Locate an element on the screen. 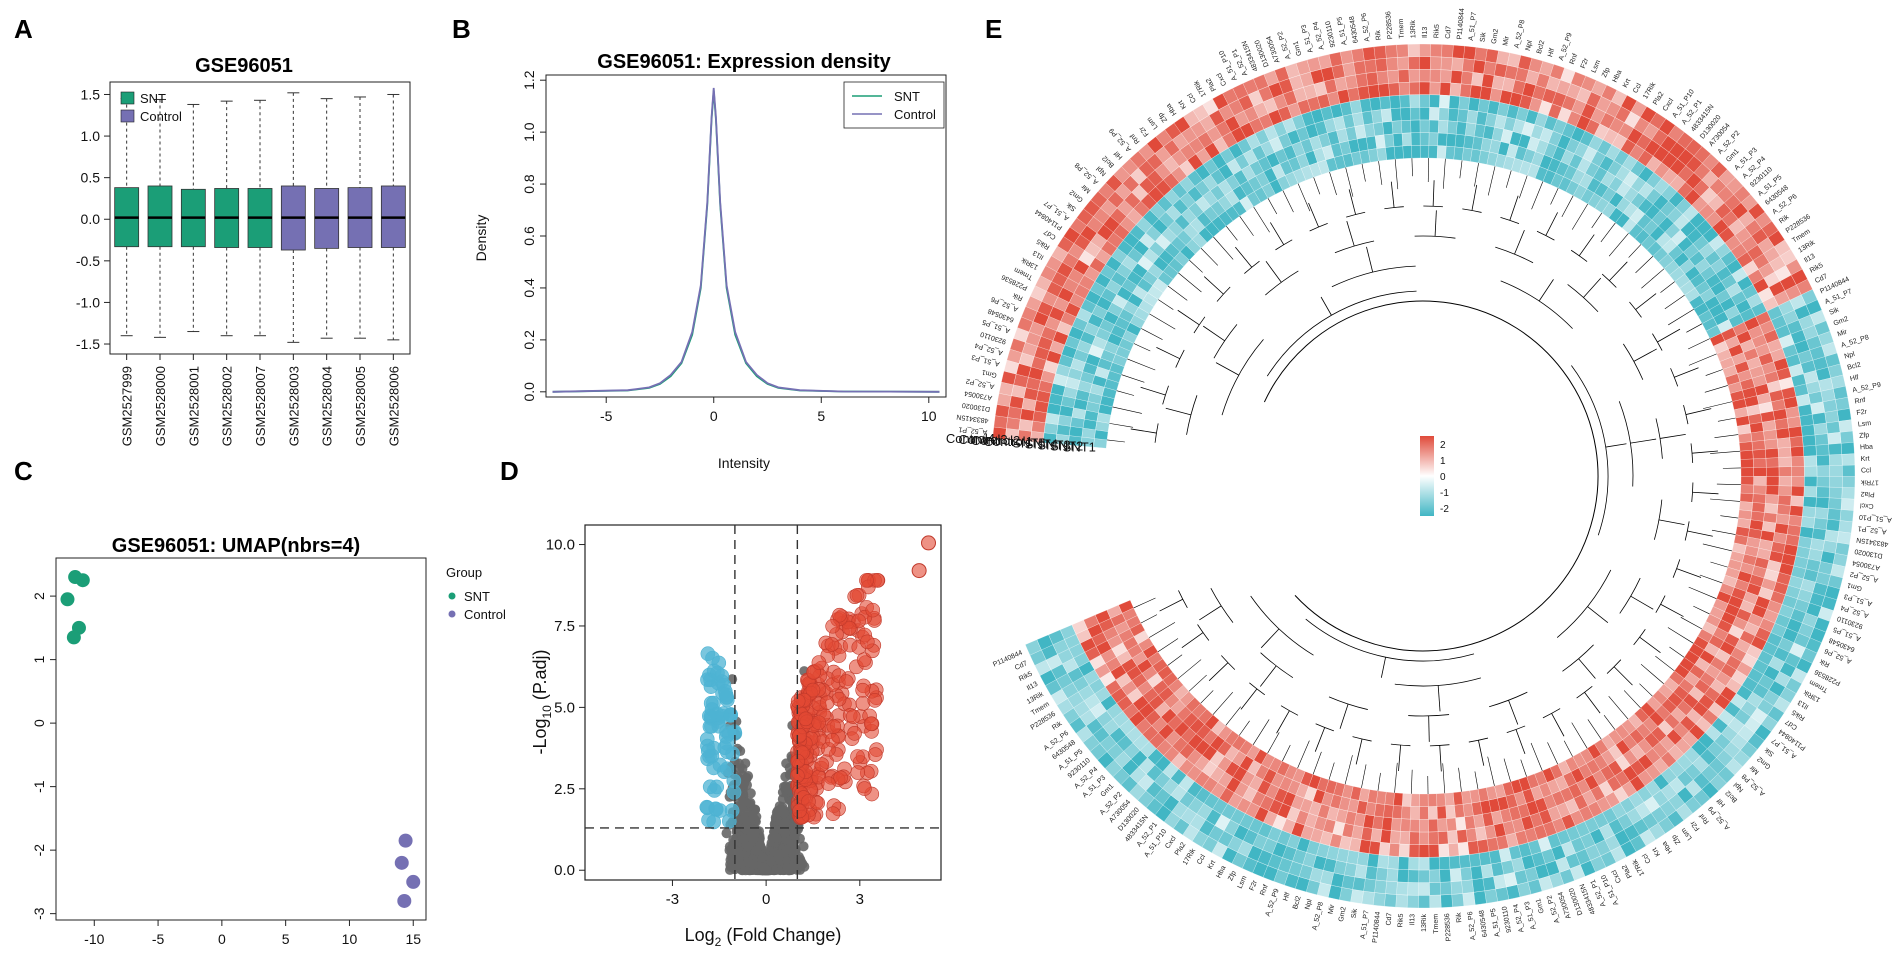 This screenshot has width=1904, height=958. gene-label: F2r is located at coordinates (1585, 63).